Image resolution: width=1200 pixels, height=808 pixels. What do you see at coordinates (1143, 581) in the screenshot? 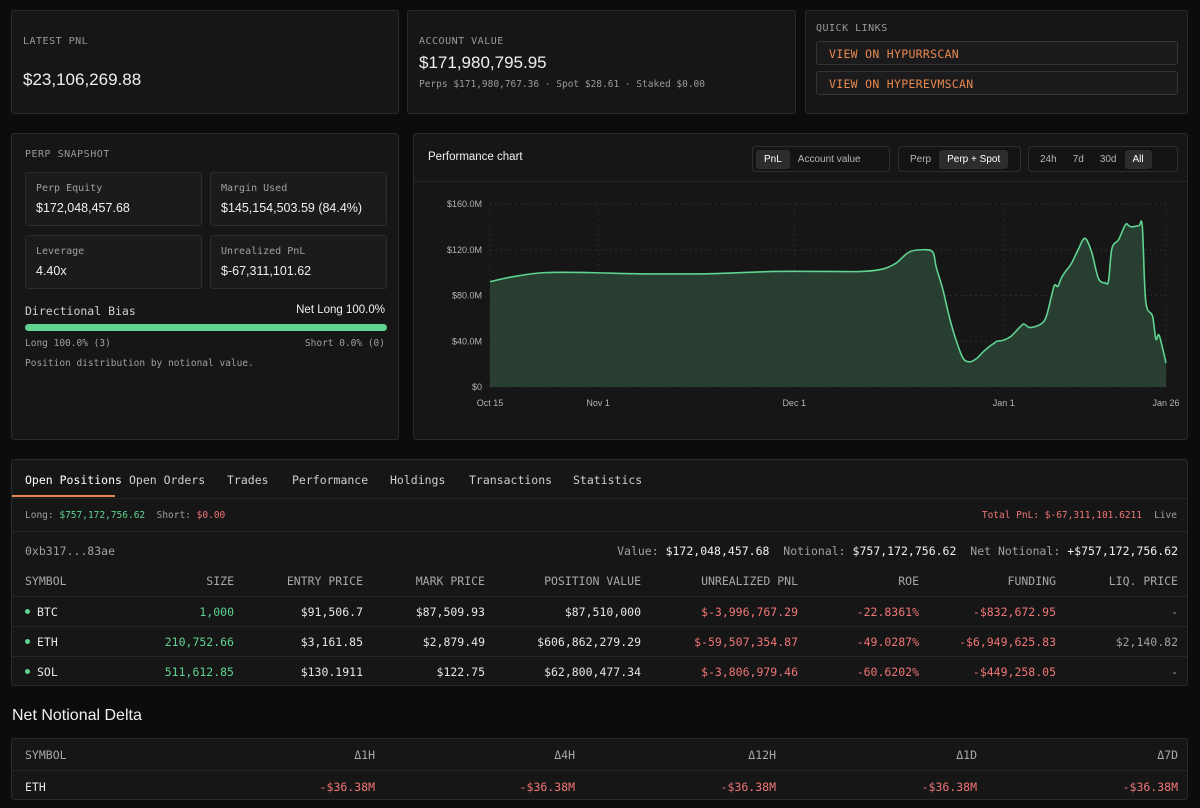
I see `col-liq-price: LIQ. PRICE` at bounding box center [1143, 581].